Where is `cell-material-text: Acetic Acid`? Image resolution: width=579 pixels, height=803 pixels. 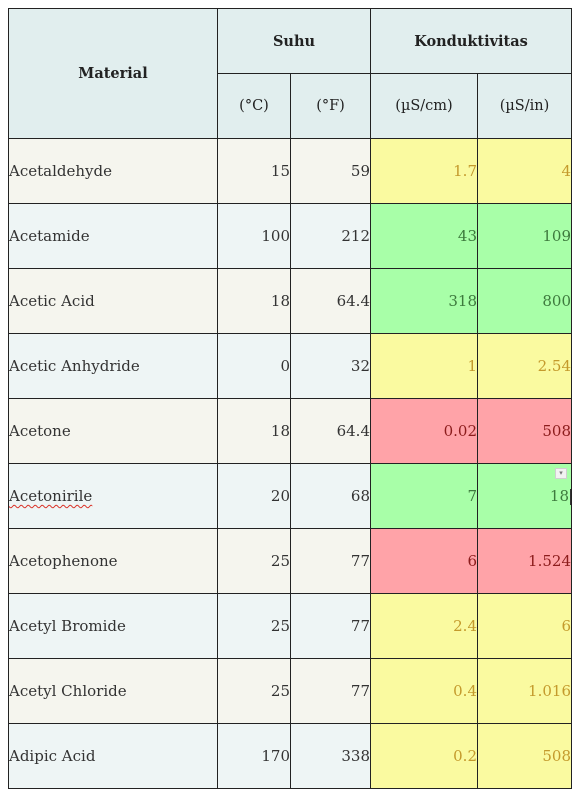
cell-material-text: Acetic Acid is located at coordinates (52, 301).